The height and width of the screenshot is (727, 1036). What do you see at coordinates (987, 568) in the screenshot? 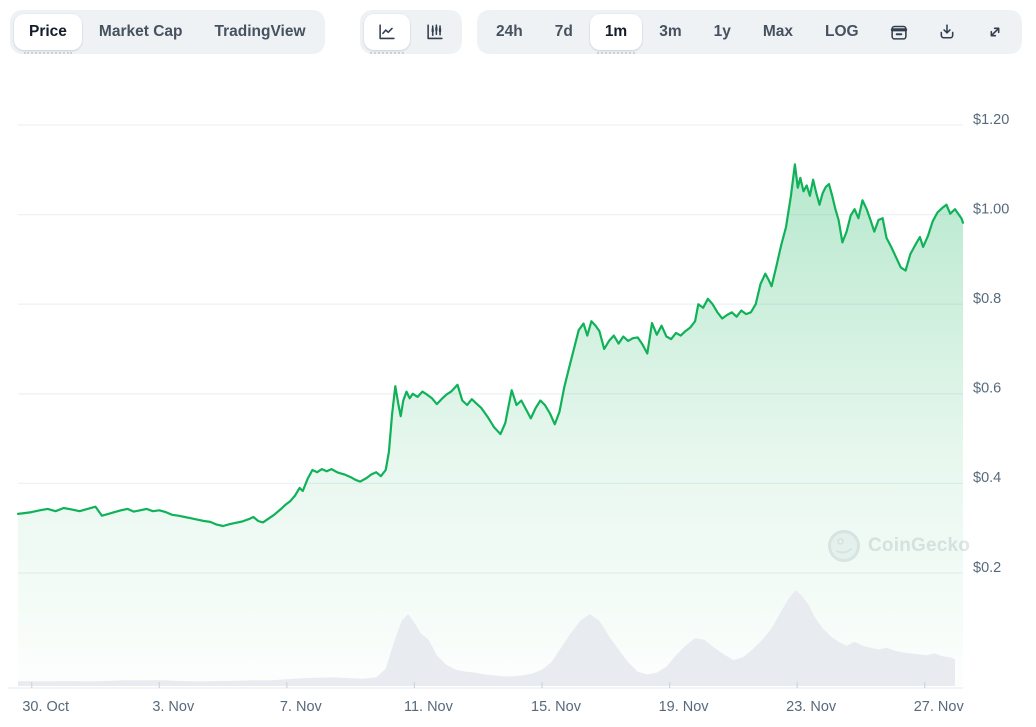
I see `y-axis-label: $0.2` at bounding box center [987, 568].